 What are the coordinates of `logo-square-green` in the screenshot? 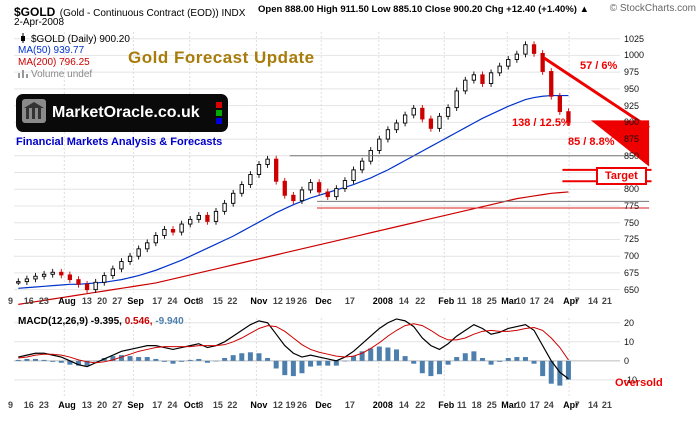 It's located at (219, 113).